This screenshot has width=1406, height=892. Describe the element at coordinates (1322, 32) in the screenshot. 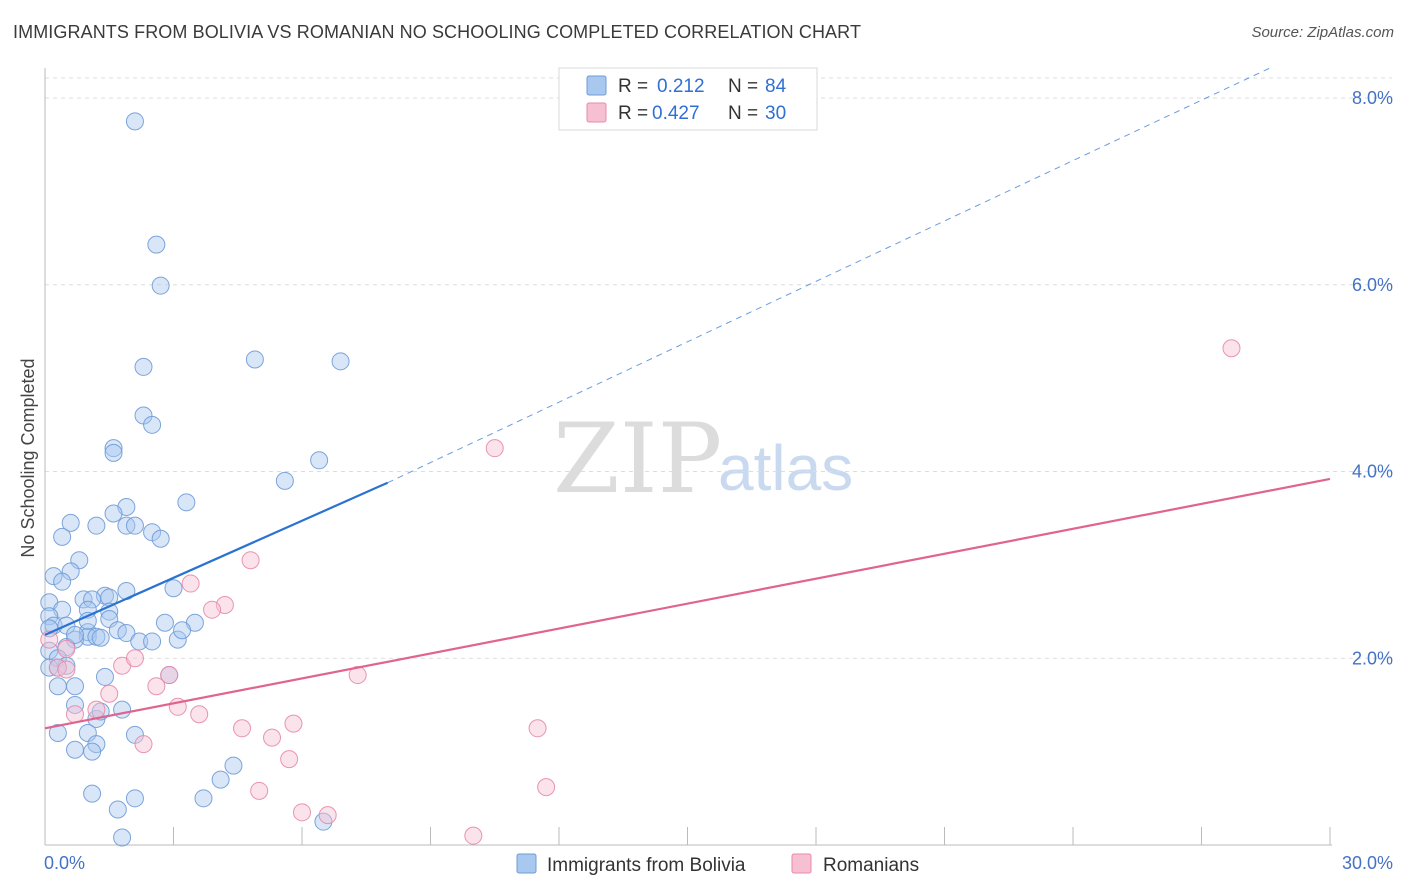

I see `source-label: Source: ZipAtlas.com` at that location.